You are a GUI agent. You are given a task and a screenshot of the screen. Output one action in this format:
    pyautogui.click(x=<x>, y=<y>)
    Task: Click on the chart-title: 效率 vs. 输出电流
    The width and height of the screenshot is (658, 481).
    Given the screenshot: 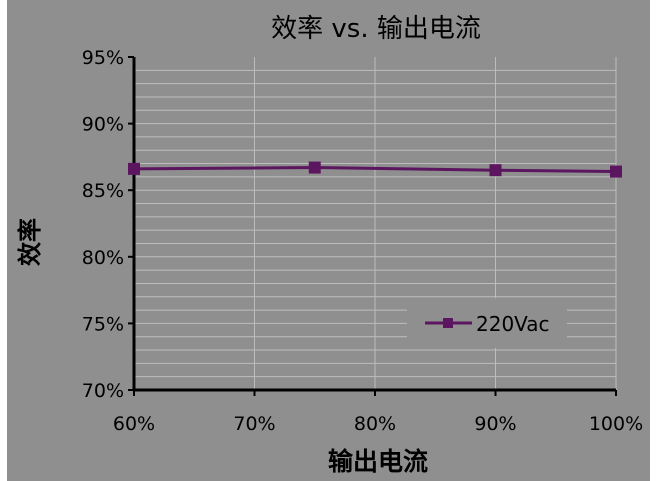 What is the action you would take?
    pyautogui.click(x=376, y=29)
    